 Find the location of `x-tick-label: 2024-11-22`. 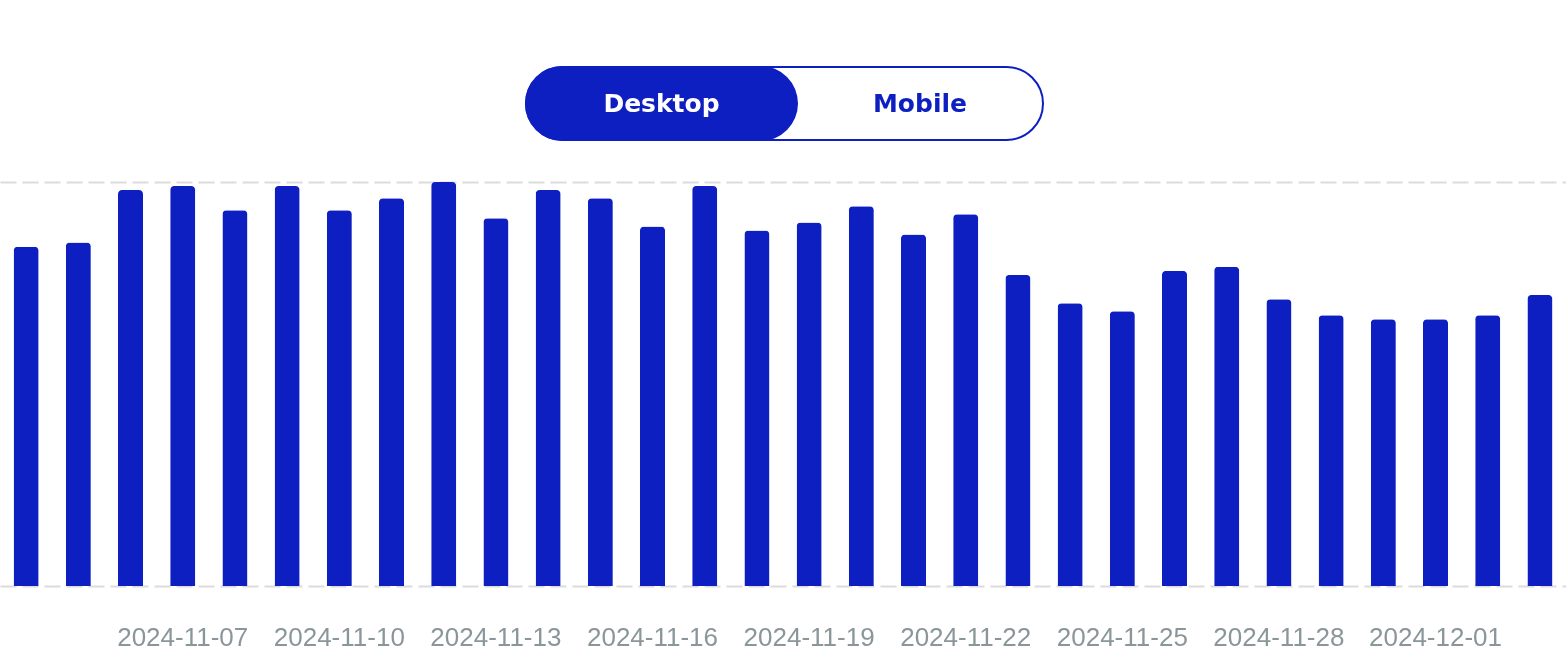

x-tick-label: 2024-11-22 is located at coordinates (966, 636).